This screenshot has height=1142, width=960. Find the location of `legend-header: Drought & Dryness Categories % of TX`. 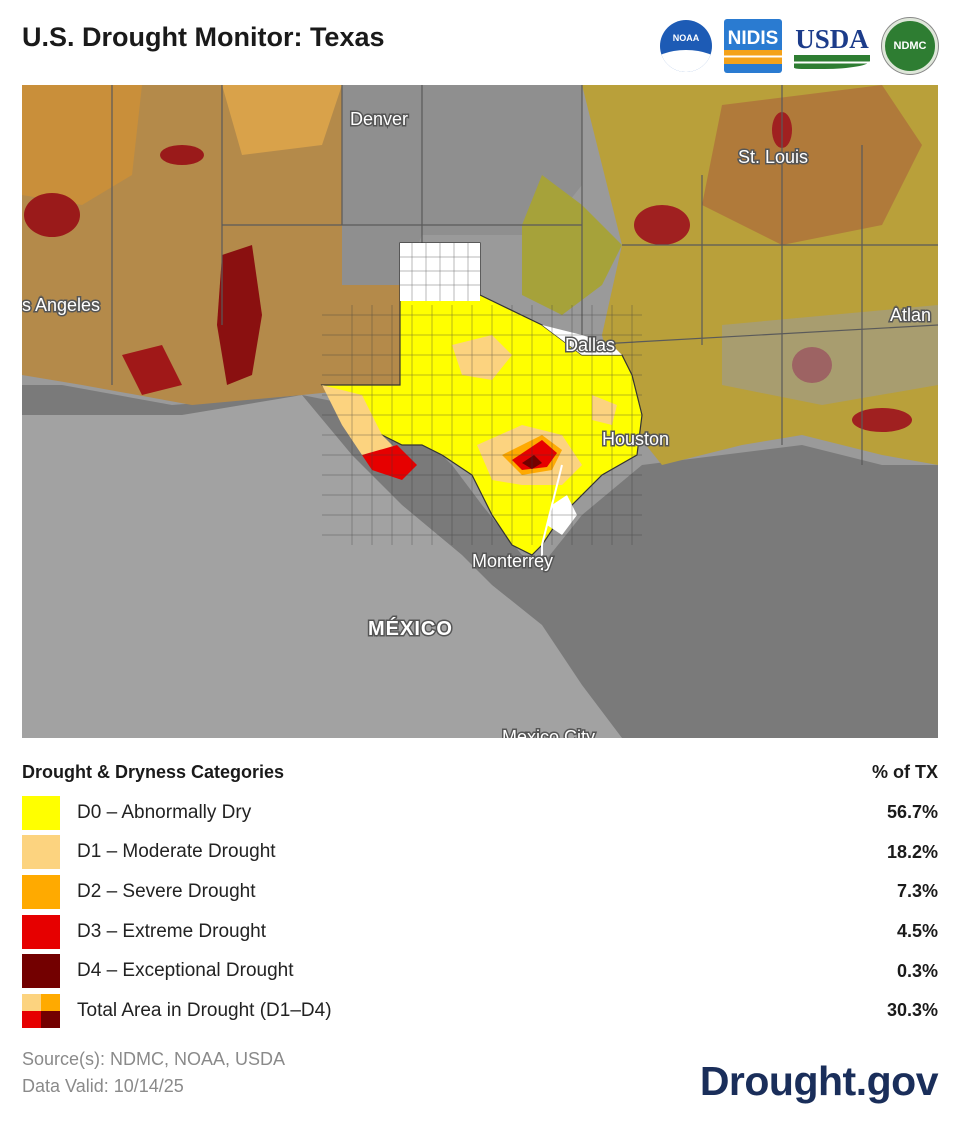

legend-header: Drought & Dryness Categories % of TX is located at coordinates (480, 772).